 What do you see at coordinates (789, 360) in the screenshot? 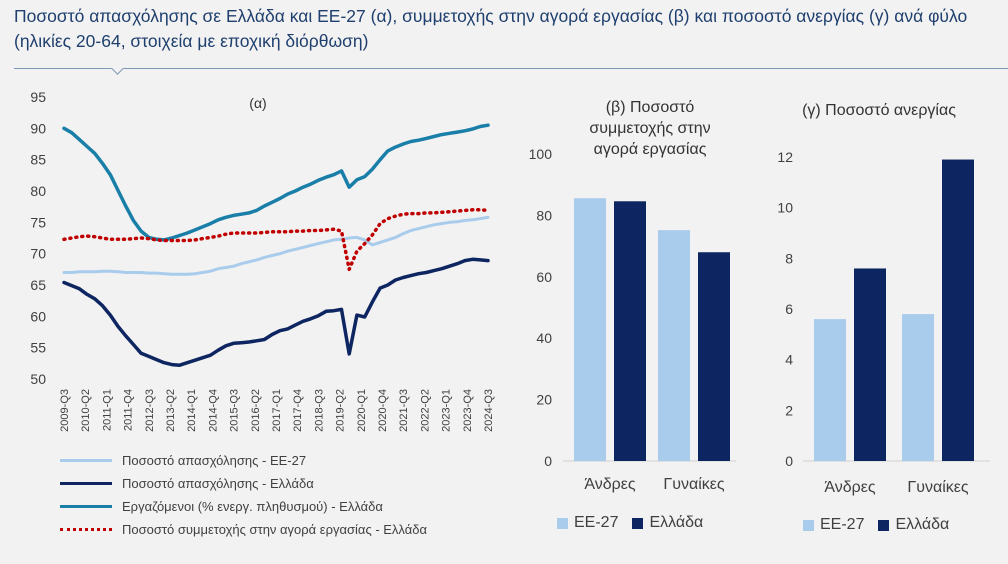
I see `y-tick-label: 4` at bounding box center [789, 360].